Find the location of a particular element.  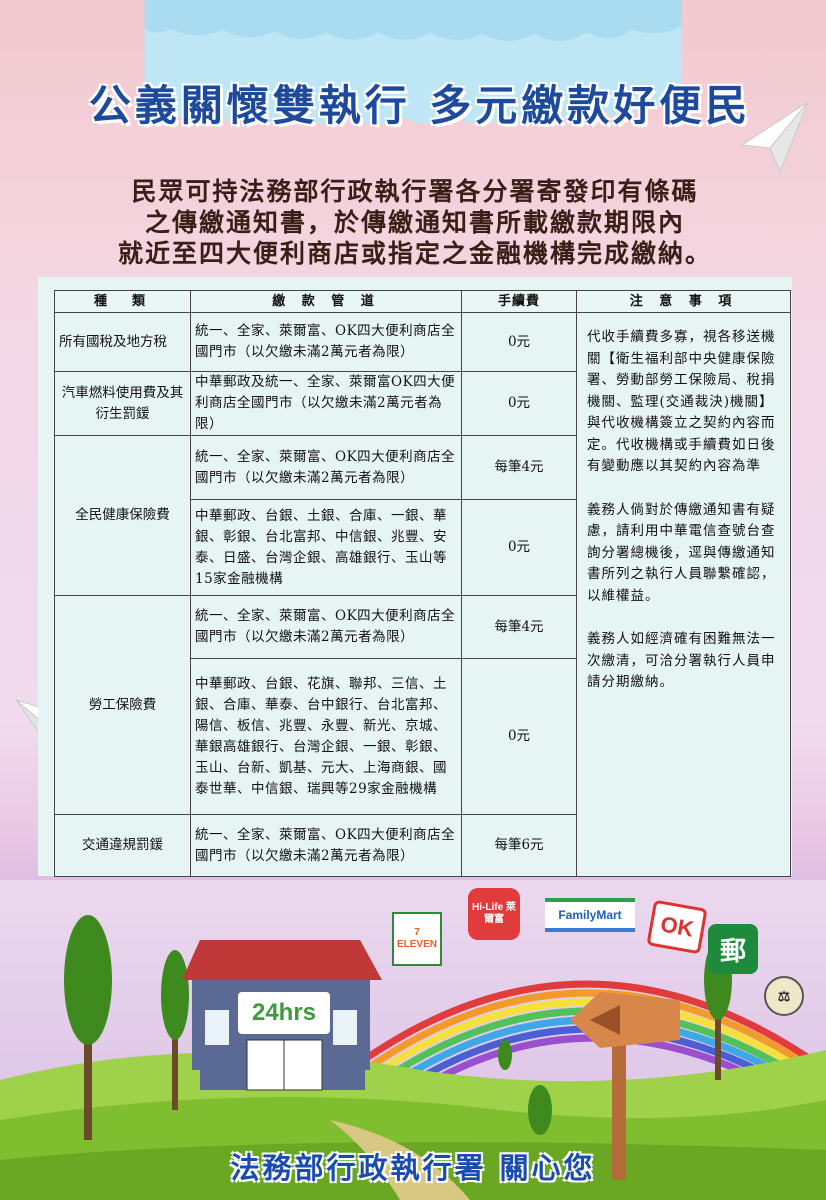

type-cell: 所有國稅及地方稅 is located at coordinates (122, 342).